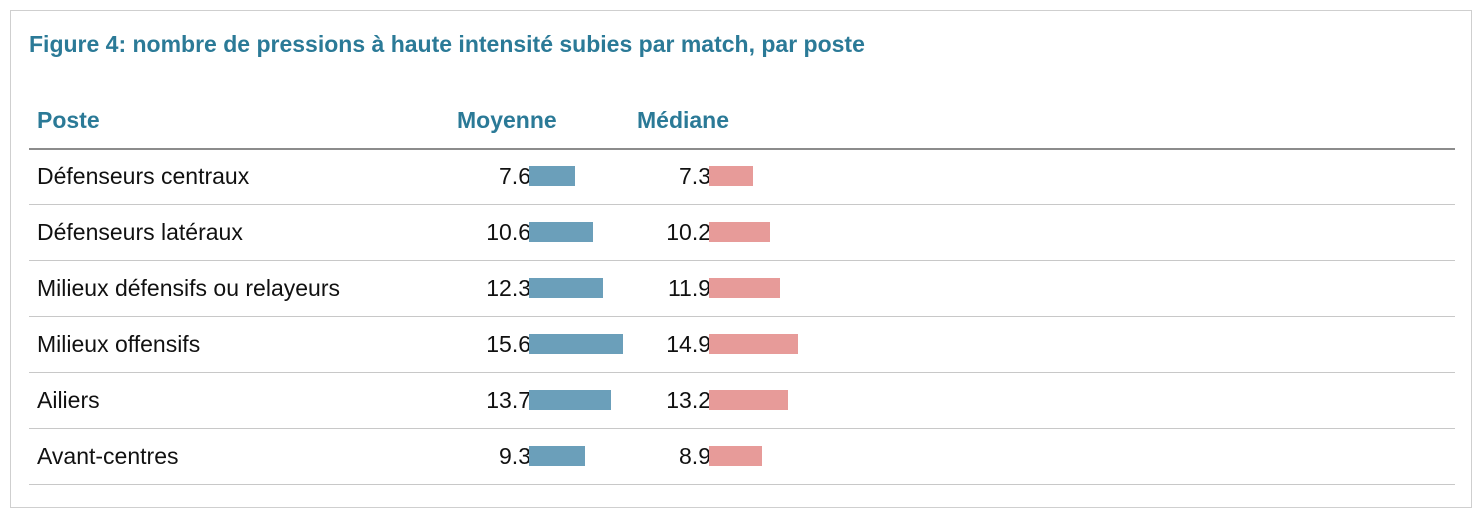 The image size is (1482, 518). Describe the element at coordinates (689, 288) in the screenshot. I see `mediane-value: 11.9` at that location.